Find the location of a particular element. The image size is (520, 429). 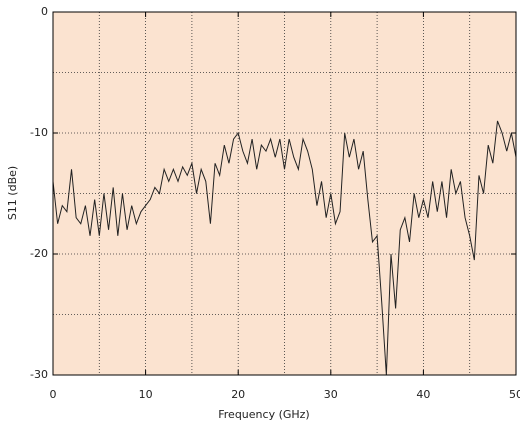

y-tick-label: -10 is located at coordinates (39, 132).